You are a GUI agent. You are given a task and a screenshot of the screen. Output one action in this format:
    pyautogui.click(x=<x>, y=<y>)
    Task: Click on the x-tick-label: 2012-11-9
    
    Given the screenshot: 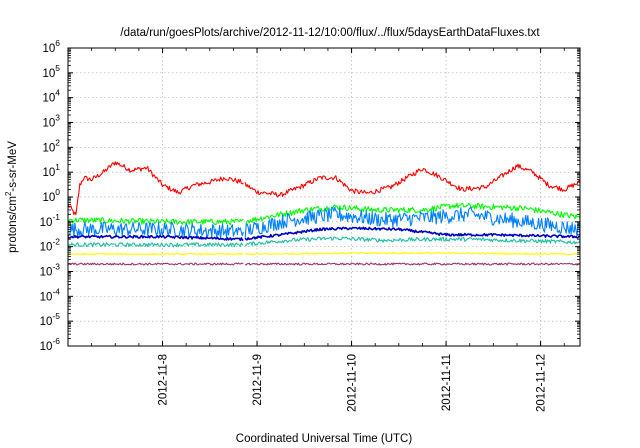 What is the action you would take?
    pyautogui.click(x=258, y=380)
    